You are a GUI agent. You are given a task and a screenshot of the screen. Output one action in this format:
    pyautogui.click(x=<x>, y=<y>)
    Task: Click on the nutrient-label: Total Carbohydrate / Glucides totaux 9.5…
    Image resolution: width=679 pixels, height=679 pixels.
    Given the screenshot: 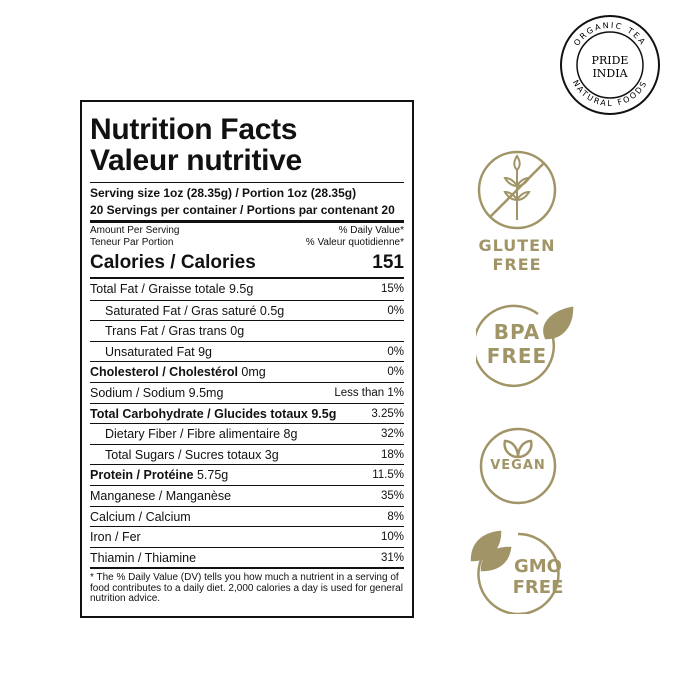 What is the action you would take?
    pyautogui.click(x=213, y=413)
    